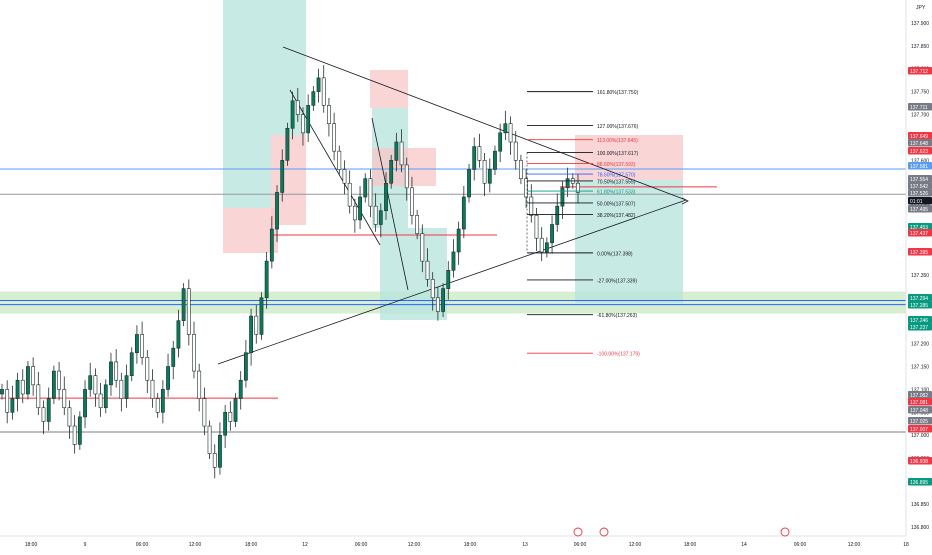 This screenshot has height=555, width=932. Describe the element at coordinates (484, 123) in the screenshot. I see `trendline-upper` at that location.